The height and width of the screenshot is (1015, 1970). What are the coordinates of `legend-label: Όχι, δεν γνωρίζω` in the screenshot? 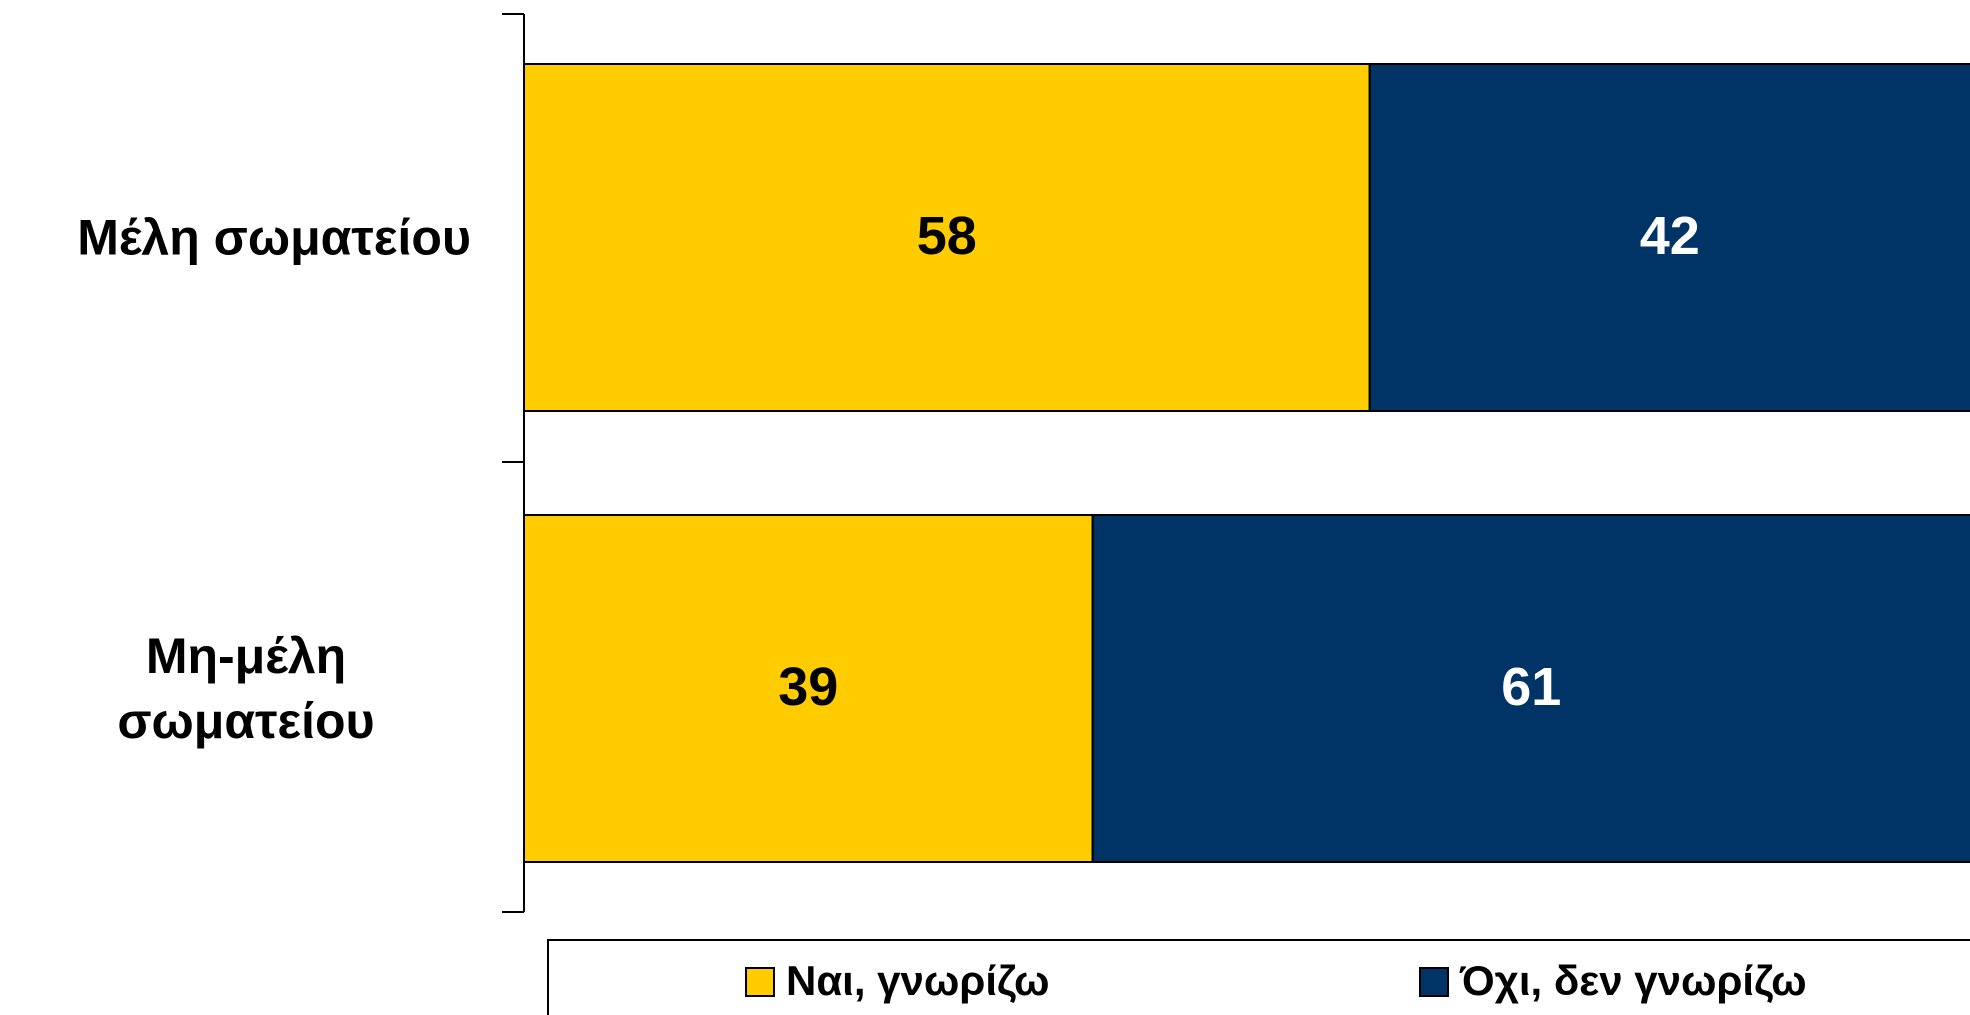 It's located at (1633, 980).